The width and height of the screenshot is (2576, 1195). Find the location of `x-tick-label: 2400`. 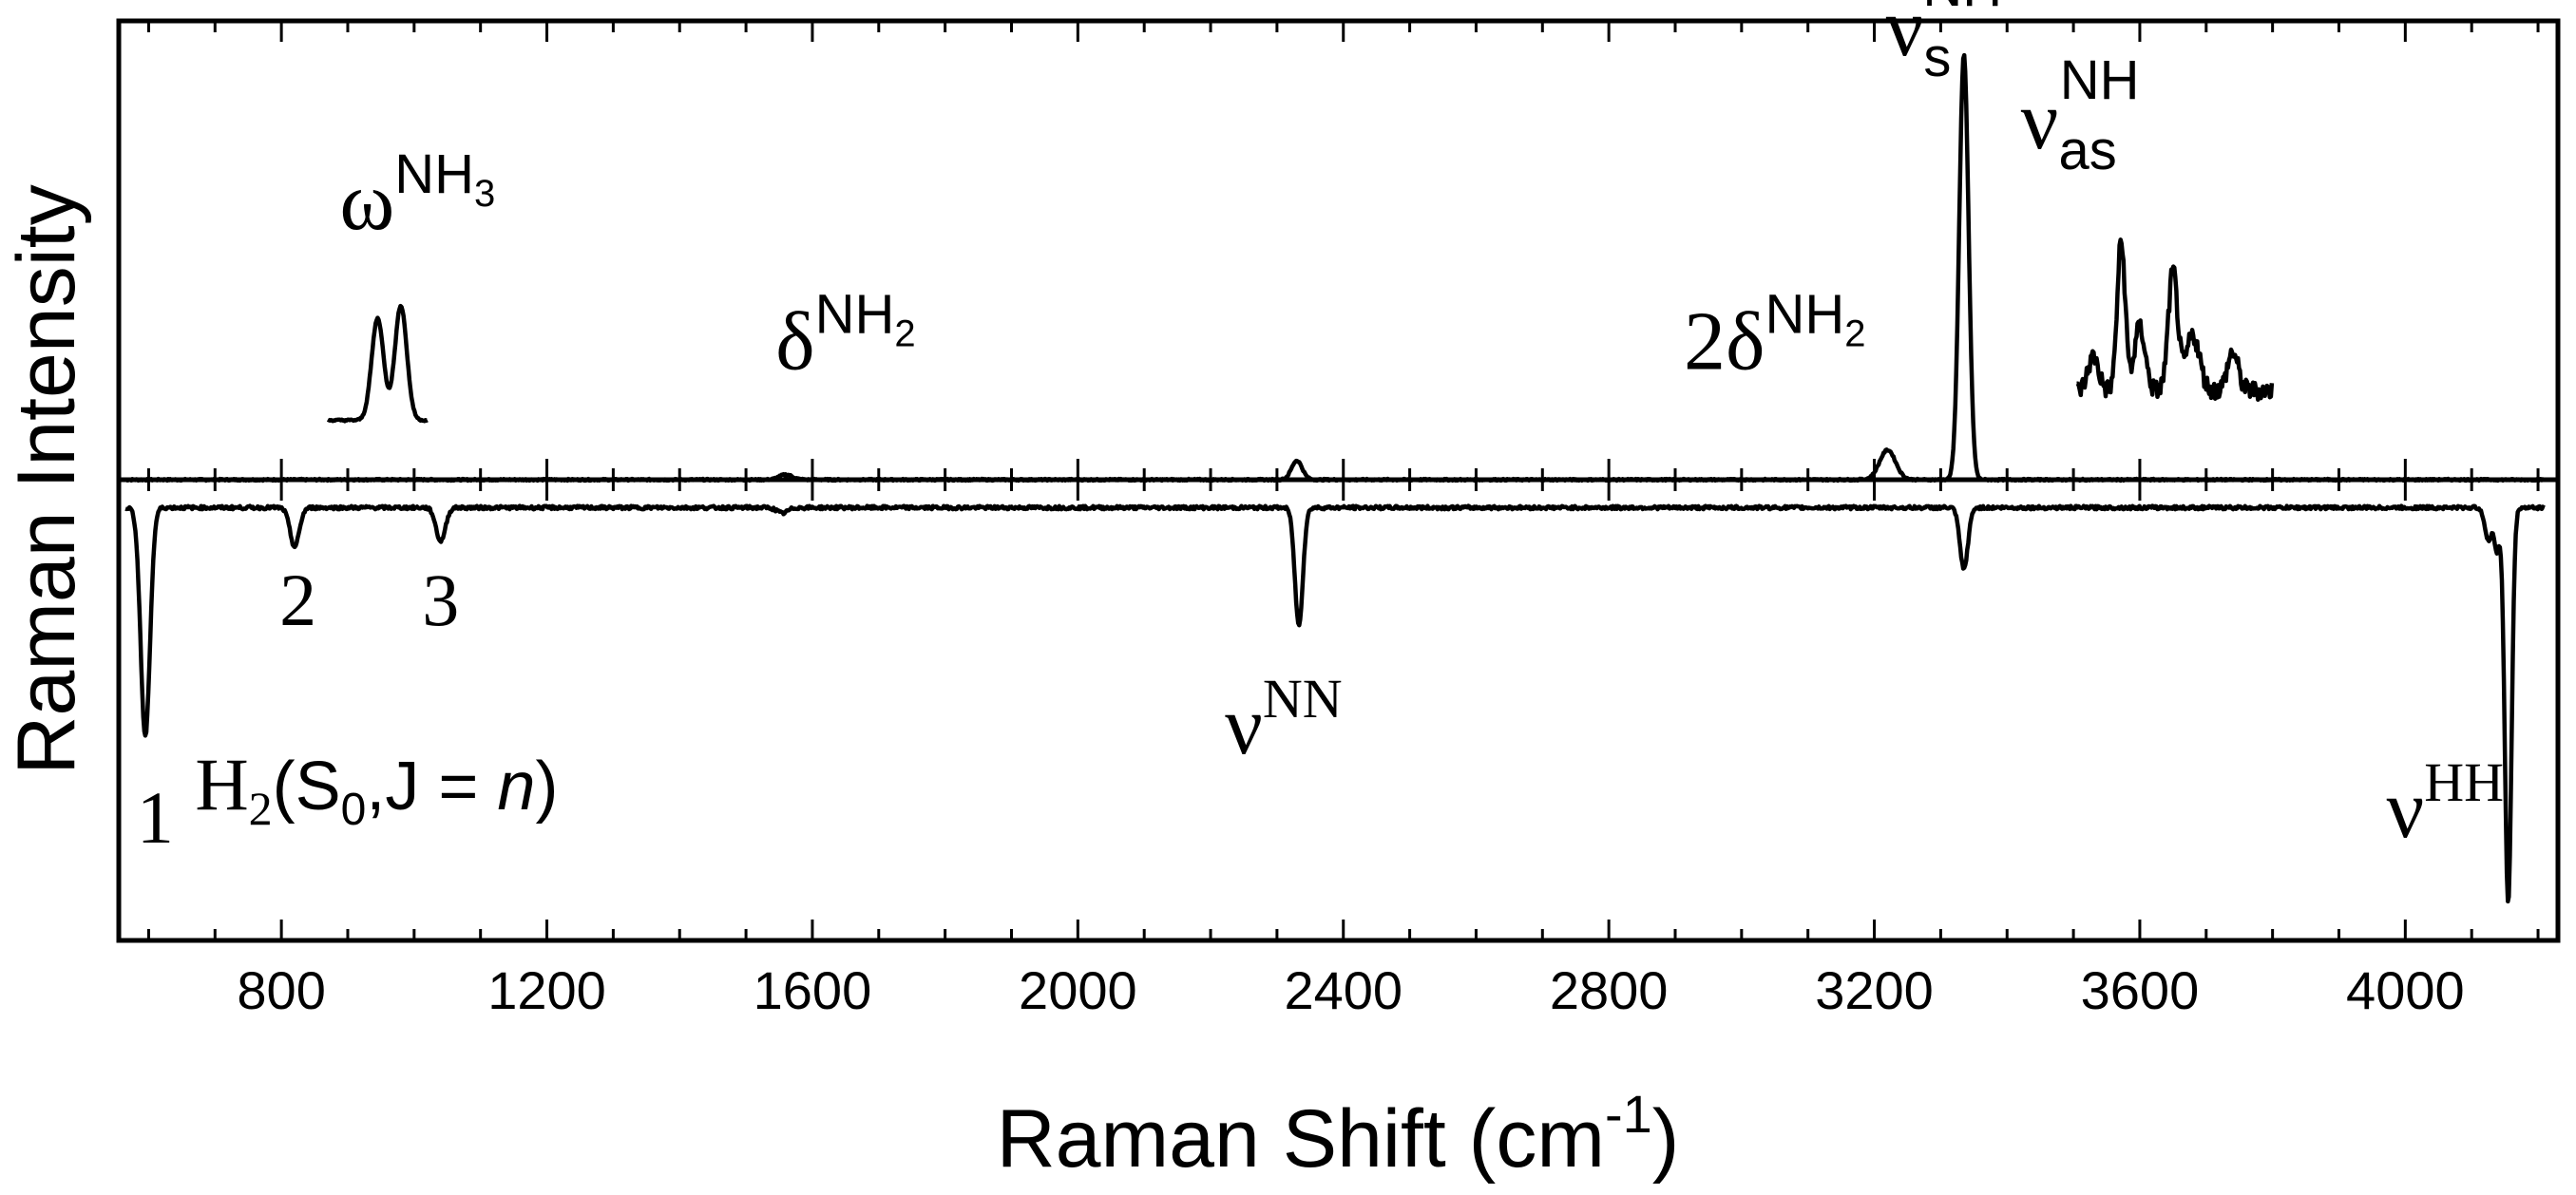

x-tick-label: 2400 is located at coordinates (1343, 990).